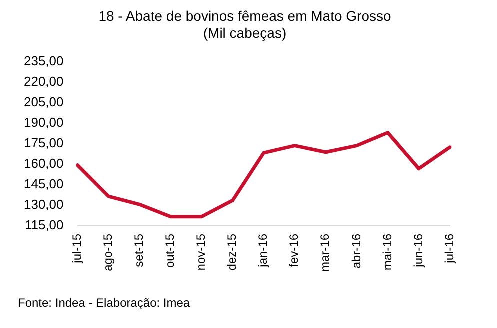 This screenshot has height=328, width=497. What do you see at coordinates (170, 251) in the screenshot?
I see `x-tick-label: out-15` at bounding box center [170, 251].